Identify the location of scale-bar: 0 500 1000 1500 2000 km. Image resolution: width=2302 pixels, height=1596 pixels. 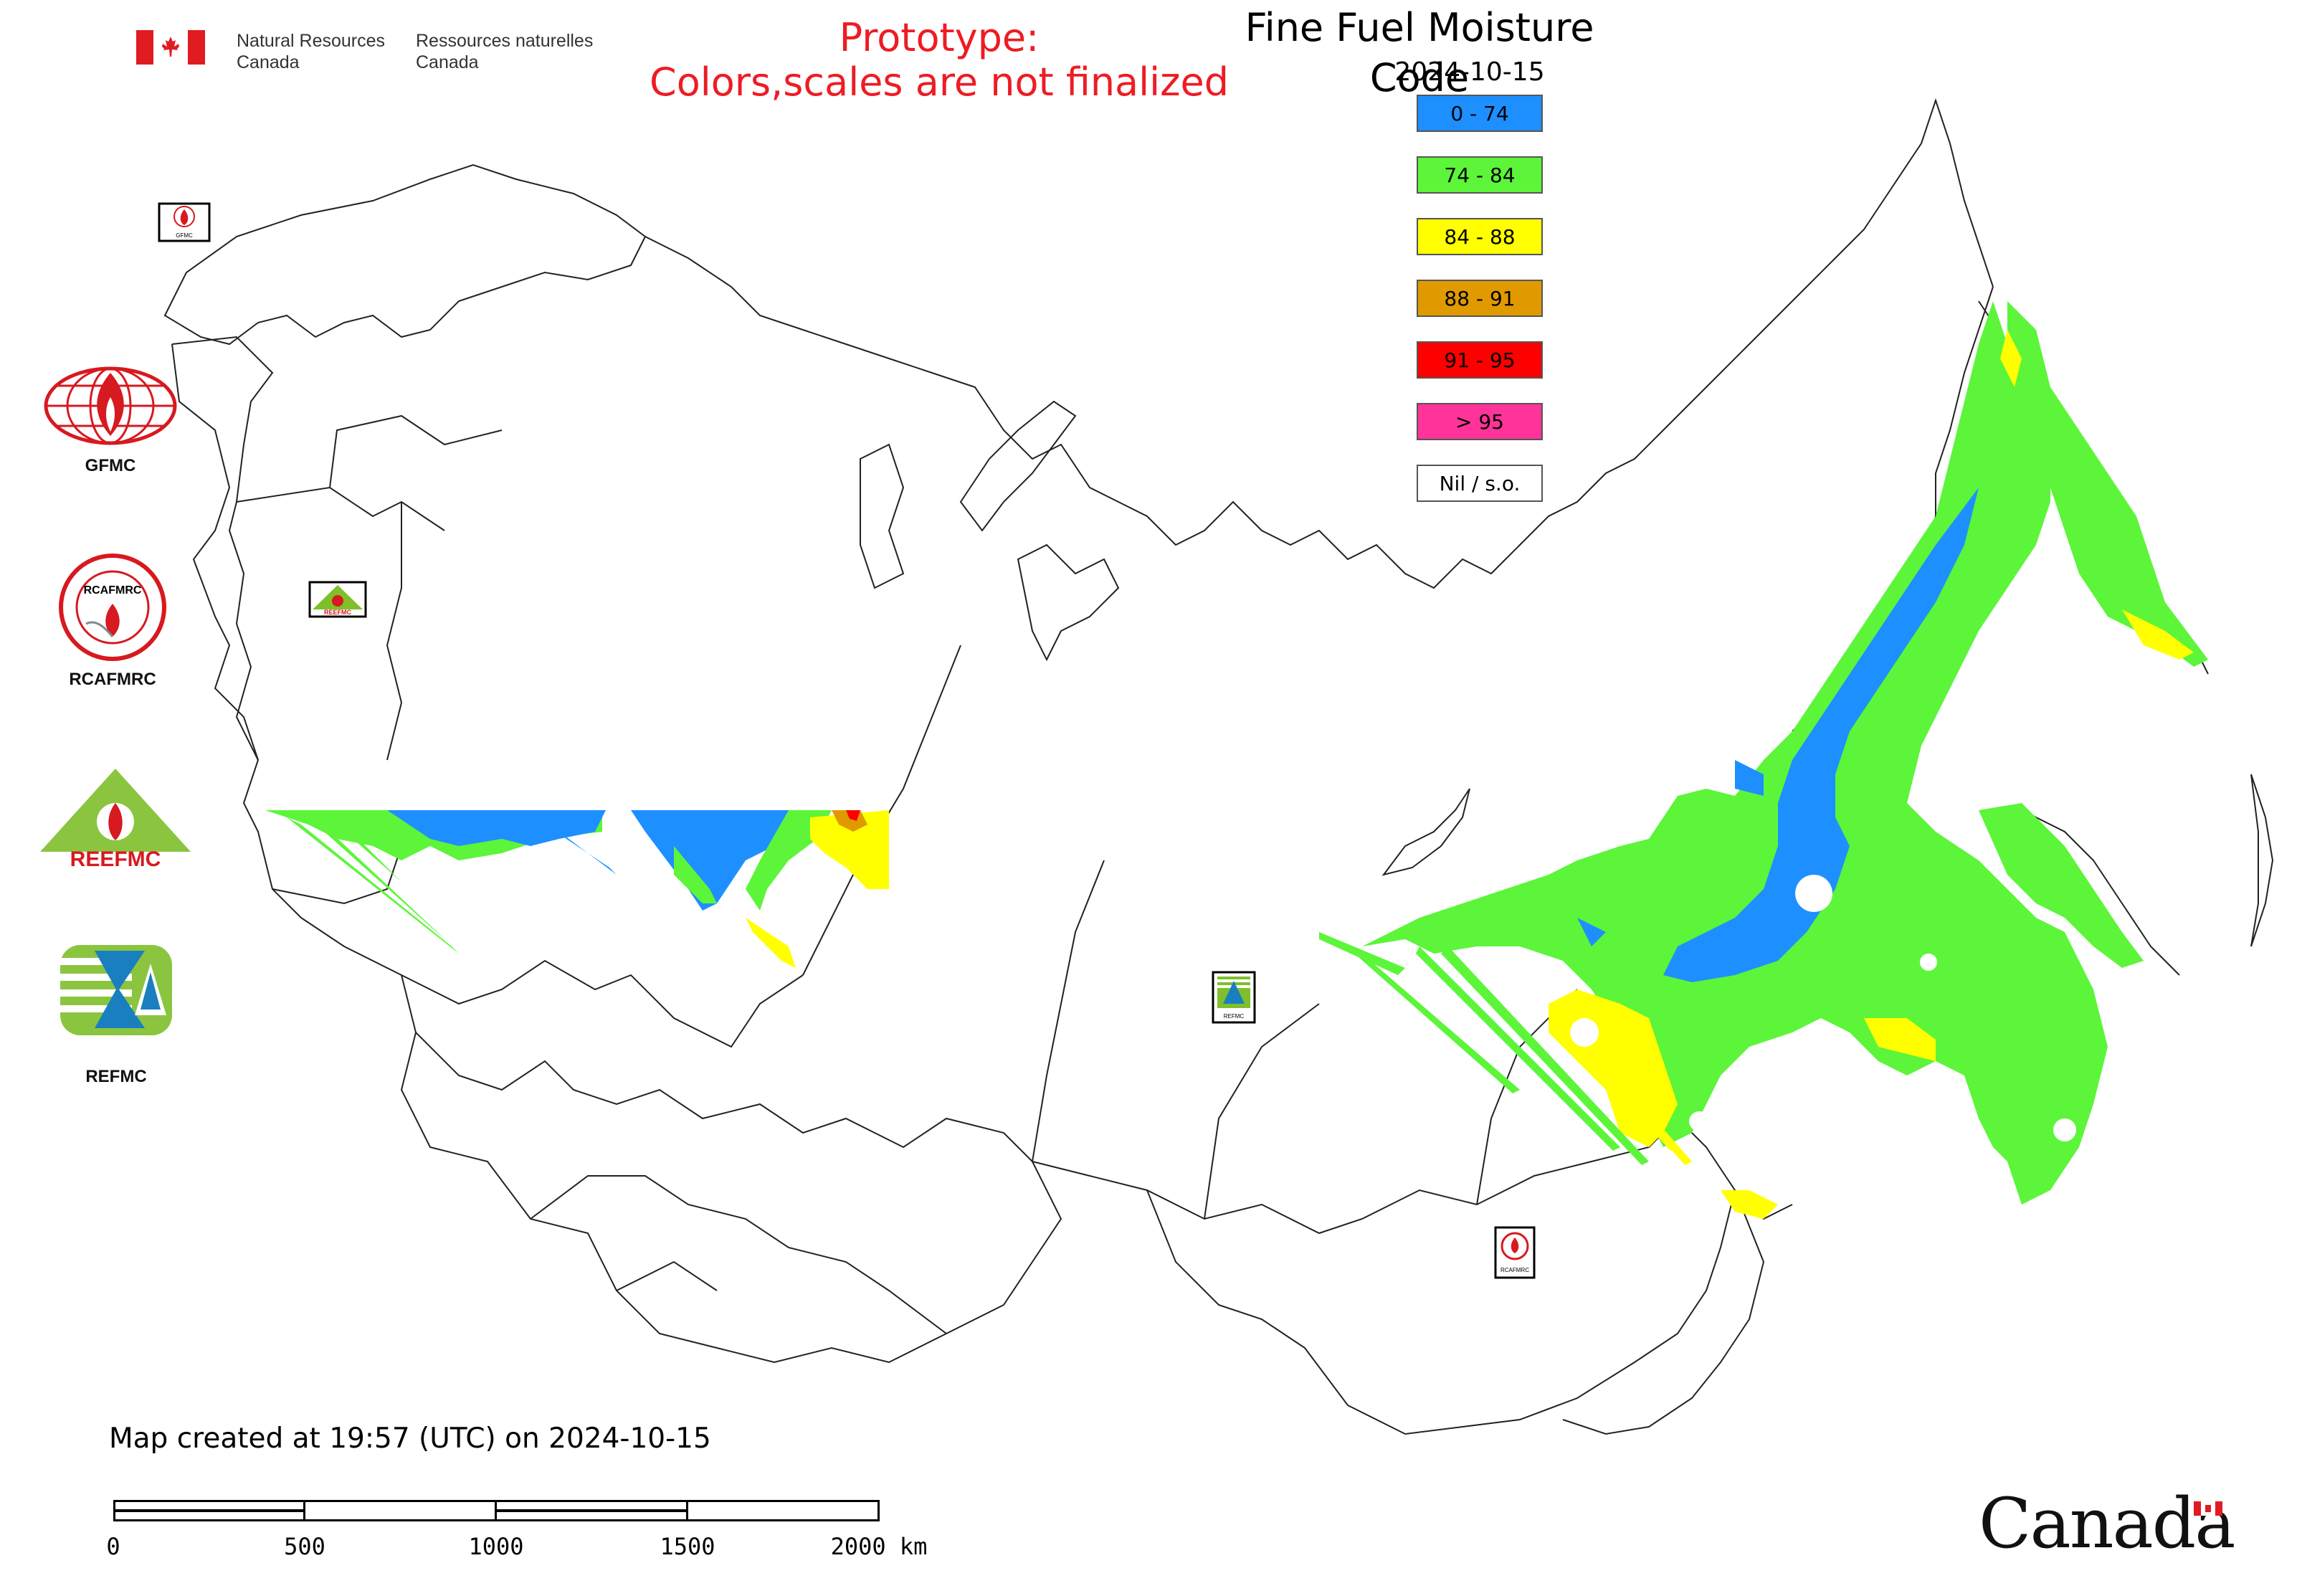
(537, 1536).